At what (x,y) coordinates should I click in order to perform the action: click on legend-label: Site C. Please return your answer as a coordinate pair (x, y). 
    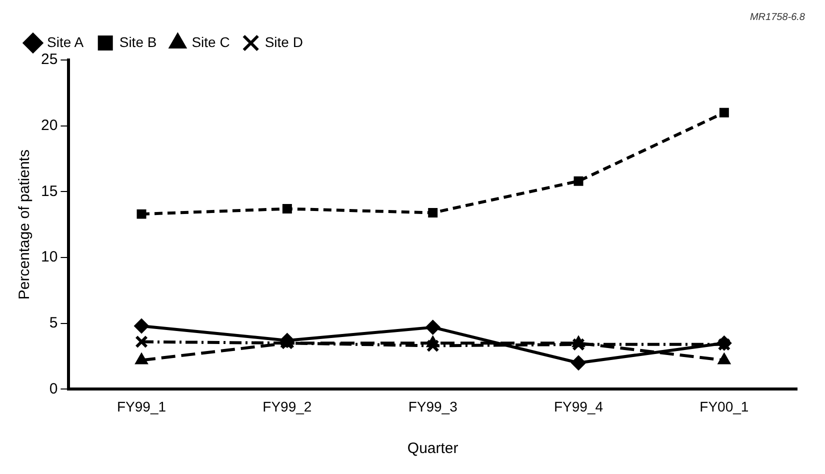
    Looking at the image, I should click on (211, 42).